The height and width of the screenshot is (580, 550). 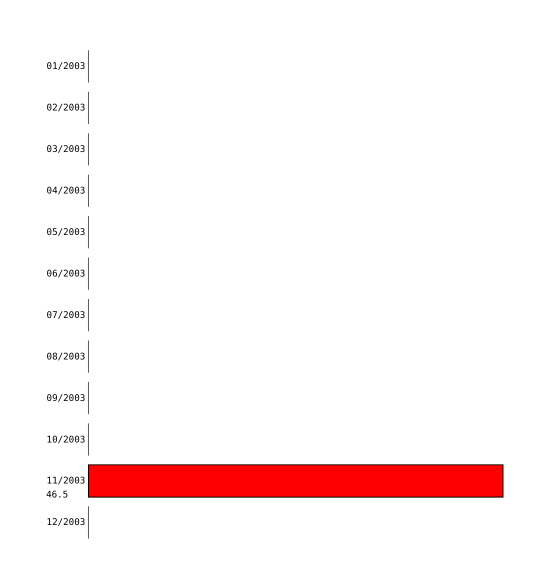 What do you see at coordinates (66, 481) in the screenshot?
I see `y-tick-label: 11/2003` at bounding box center [66, 481].